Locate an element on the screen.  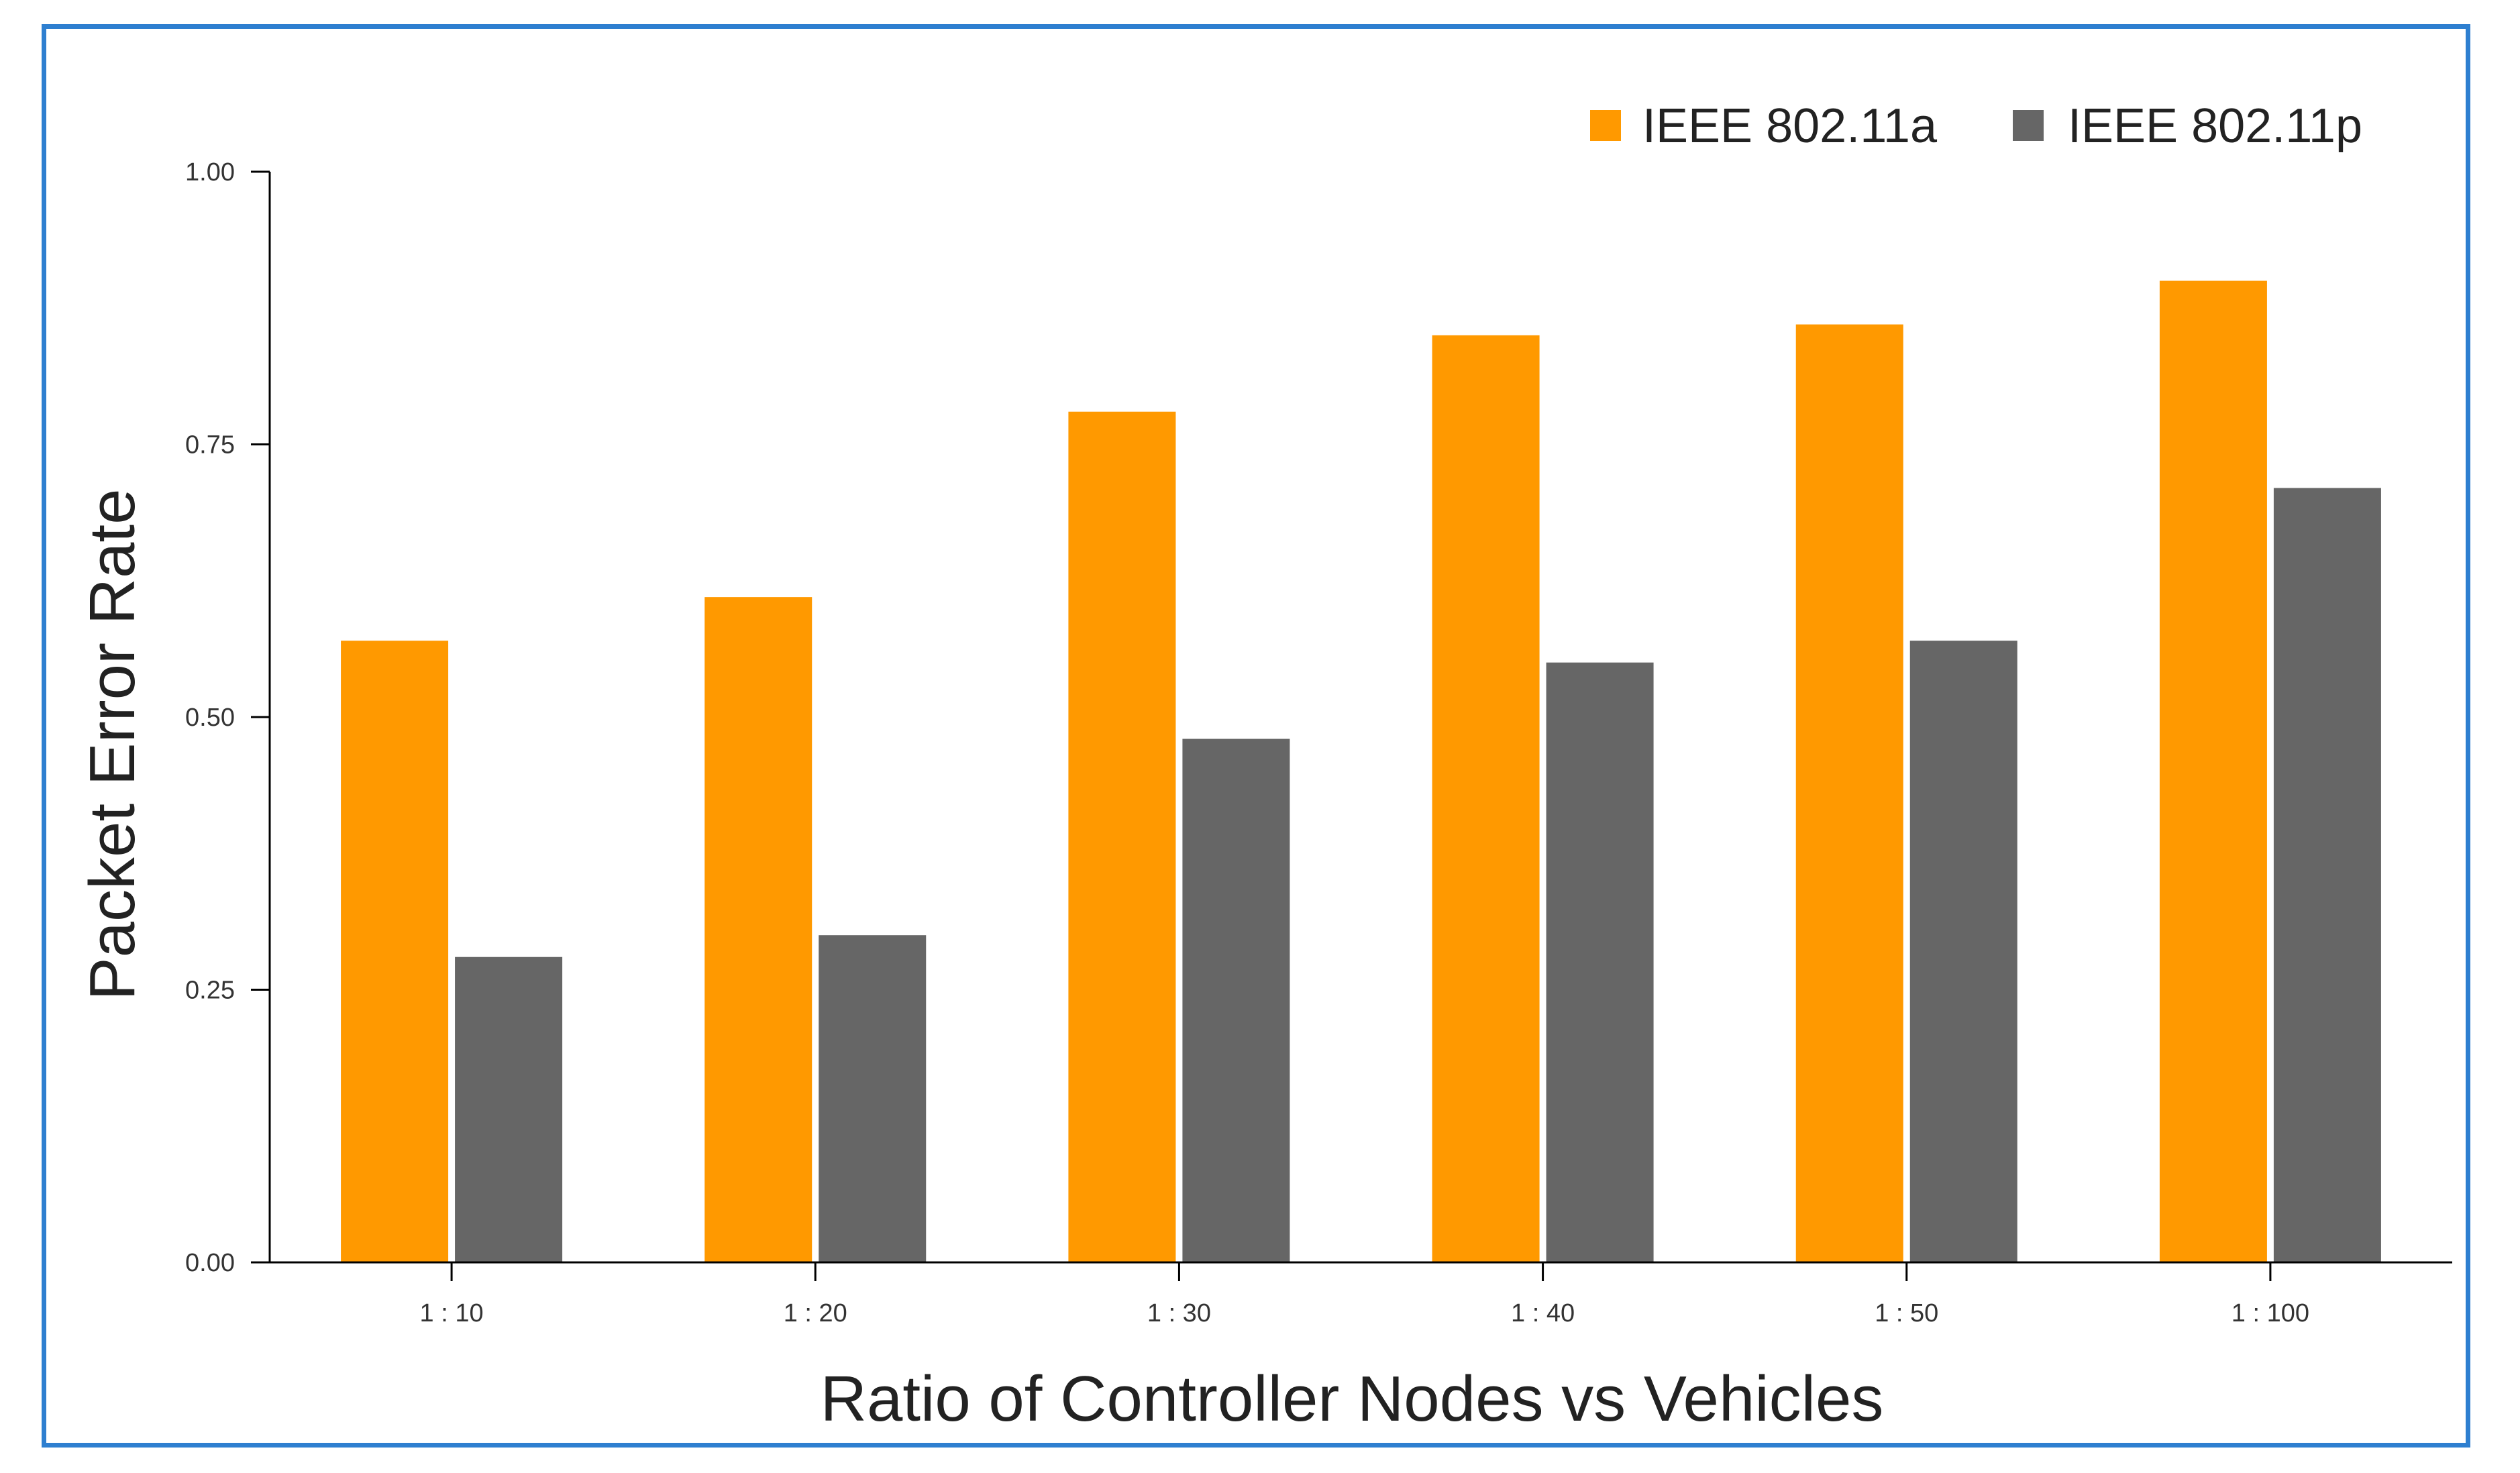
y-axis-ticks: 0.00 0.25 0.50 0.75 1.00 is located at coordinates (227, 717).